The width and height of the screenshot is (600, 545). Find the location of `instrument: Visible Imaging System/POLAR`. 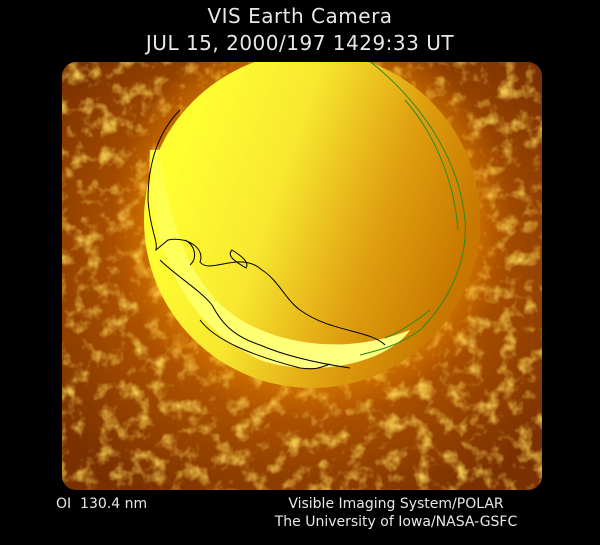

instrument: Visible Imaging System/POLAR is located at coordinates (396, 504).